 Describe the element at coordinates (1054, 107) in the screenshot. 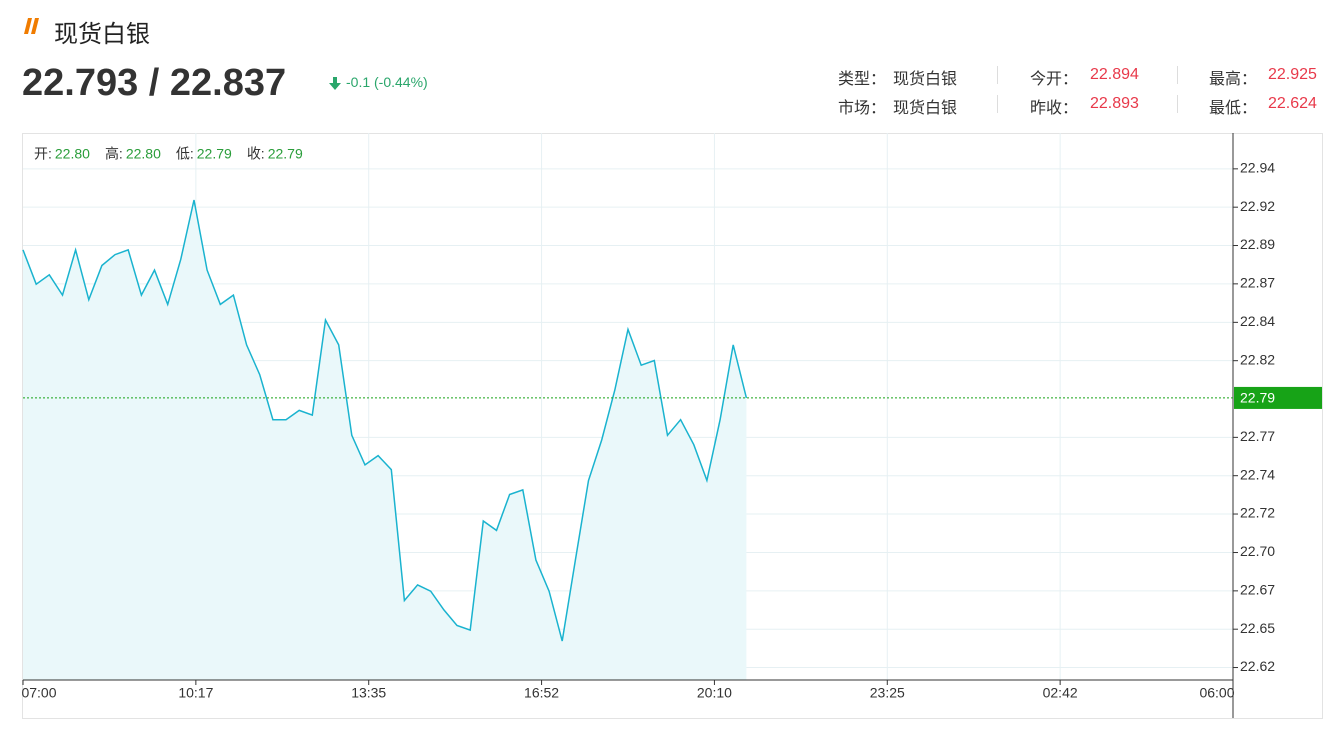

I see `info-label: 昨收：` at that location.